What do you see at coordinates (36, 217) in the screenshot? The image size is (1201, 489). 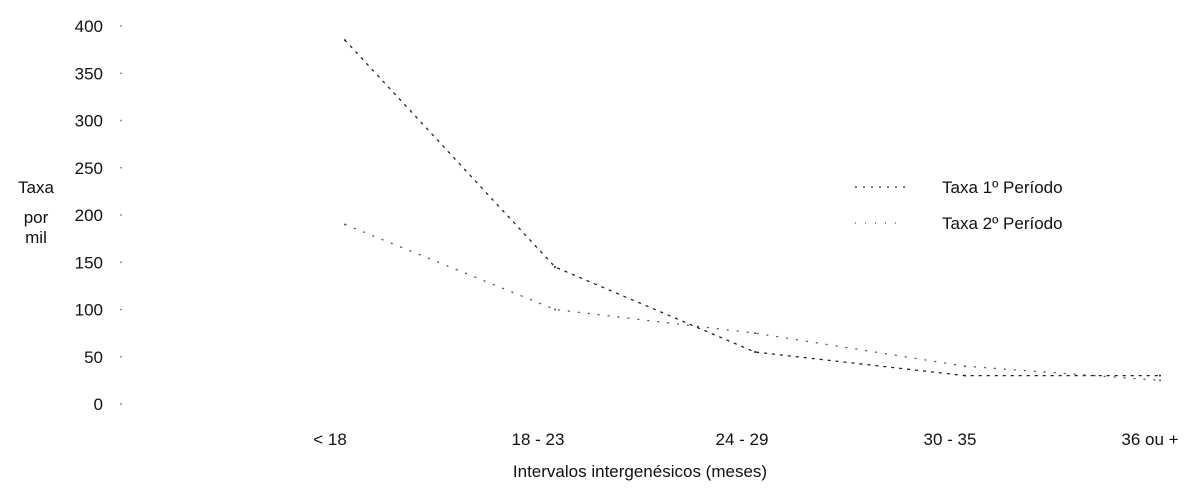 I see `y-axis-label-line: por` at bounding box center [36, 217].